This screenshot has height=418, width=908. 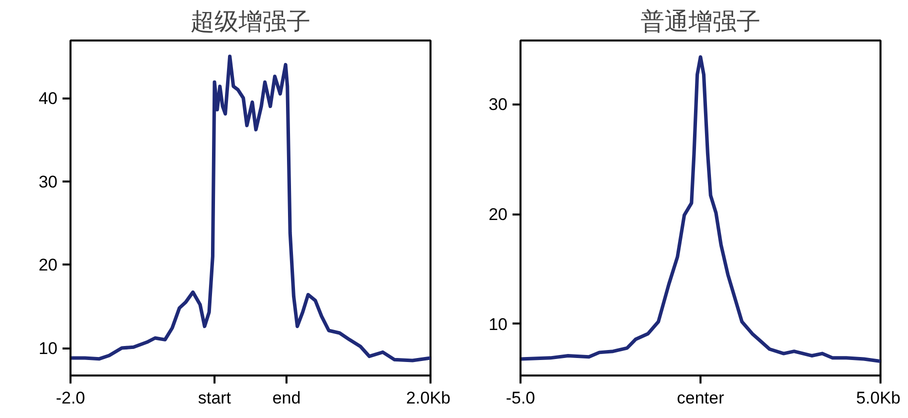 What do you see at coordinates (700, 398) in the screenshot?
I see `x-tick-label: center` at bounding box center [700, 398].